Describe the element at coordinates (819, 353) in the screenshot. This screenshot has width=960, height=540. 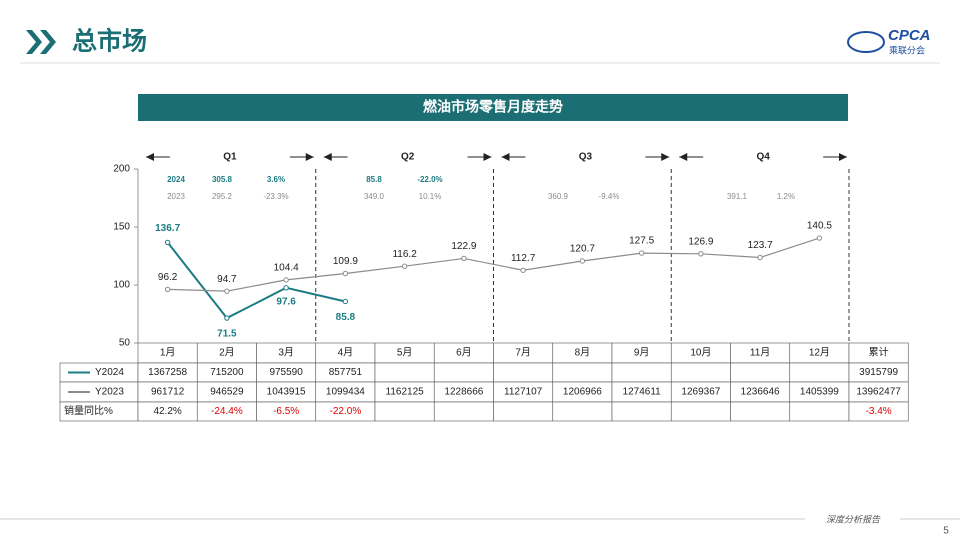
I see `table-header: 12月` at that location.